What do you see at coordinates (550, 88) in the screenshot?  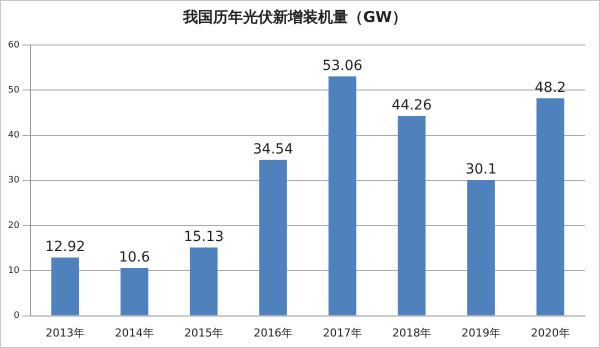 I see `data-label: 48.2` at bounding box center [550, 88].